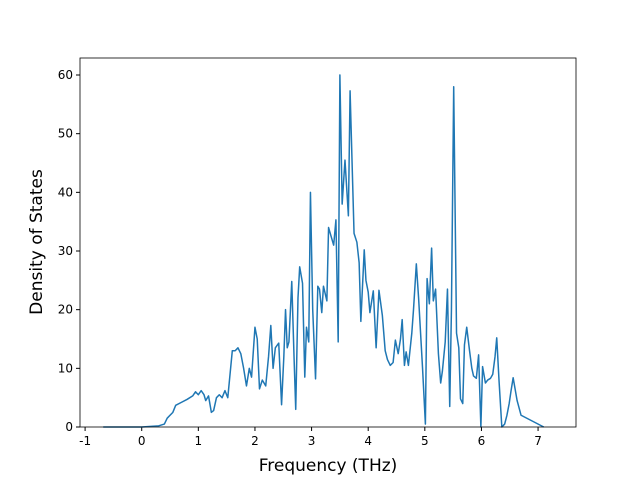 The image size is (640, 480). I want to click on x-tick-label: 0, so click(142, 441).